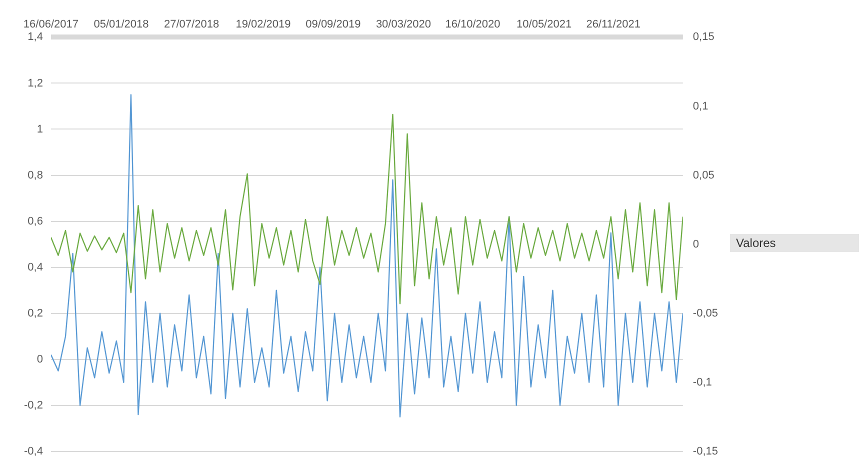 Image resolution: width=867 pixels, height=476 pixels. What do you see at coordinates (35, 221) in the screenshot?
I see `y-tick-label: 0,6` at bounding box center [35, 221].